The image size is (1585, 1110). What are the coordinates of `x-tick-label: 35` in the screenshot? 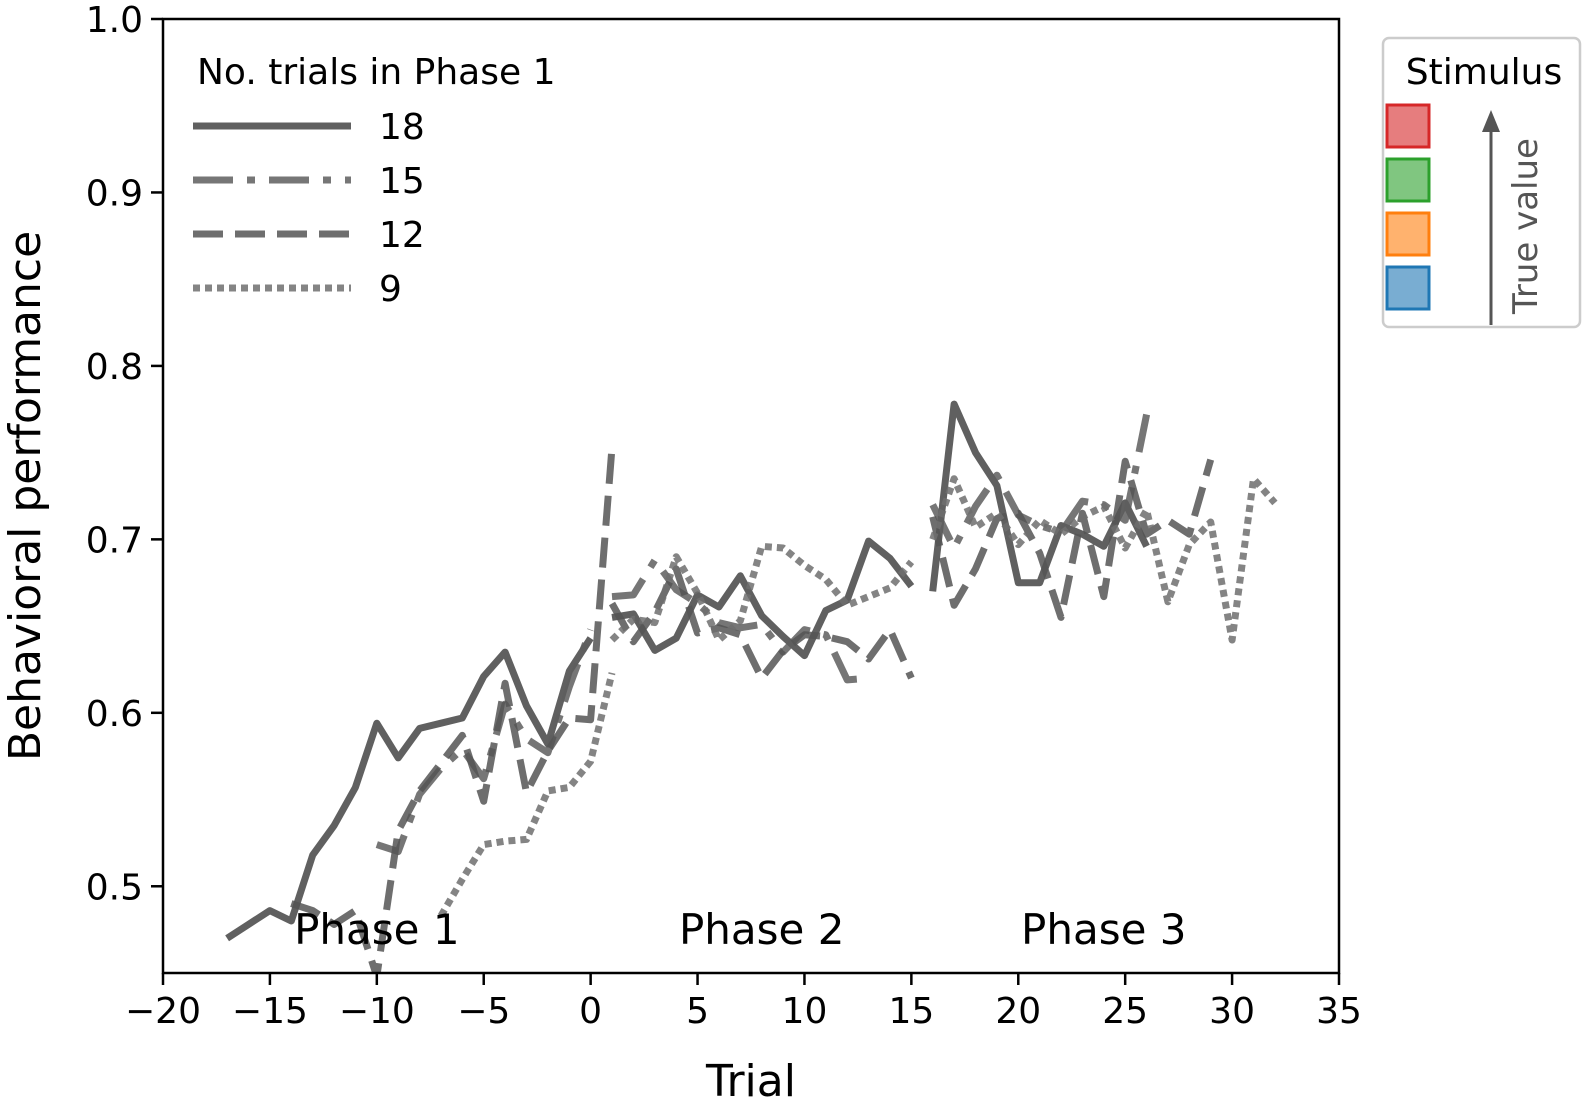 It's located at (1339, 1011).